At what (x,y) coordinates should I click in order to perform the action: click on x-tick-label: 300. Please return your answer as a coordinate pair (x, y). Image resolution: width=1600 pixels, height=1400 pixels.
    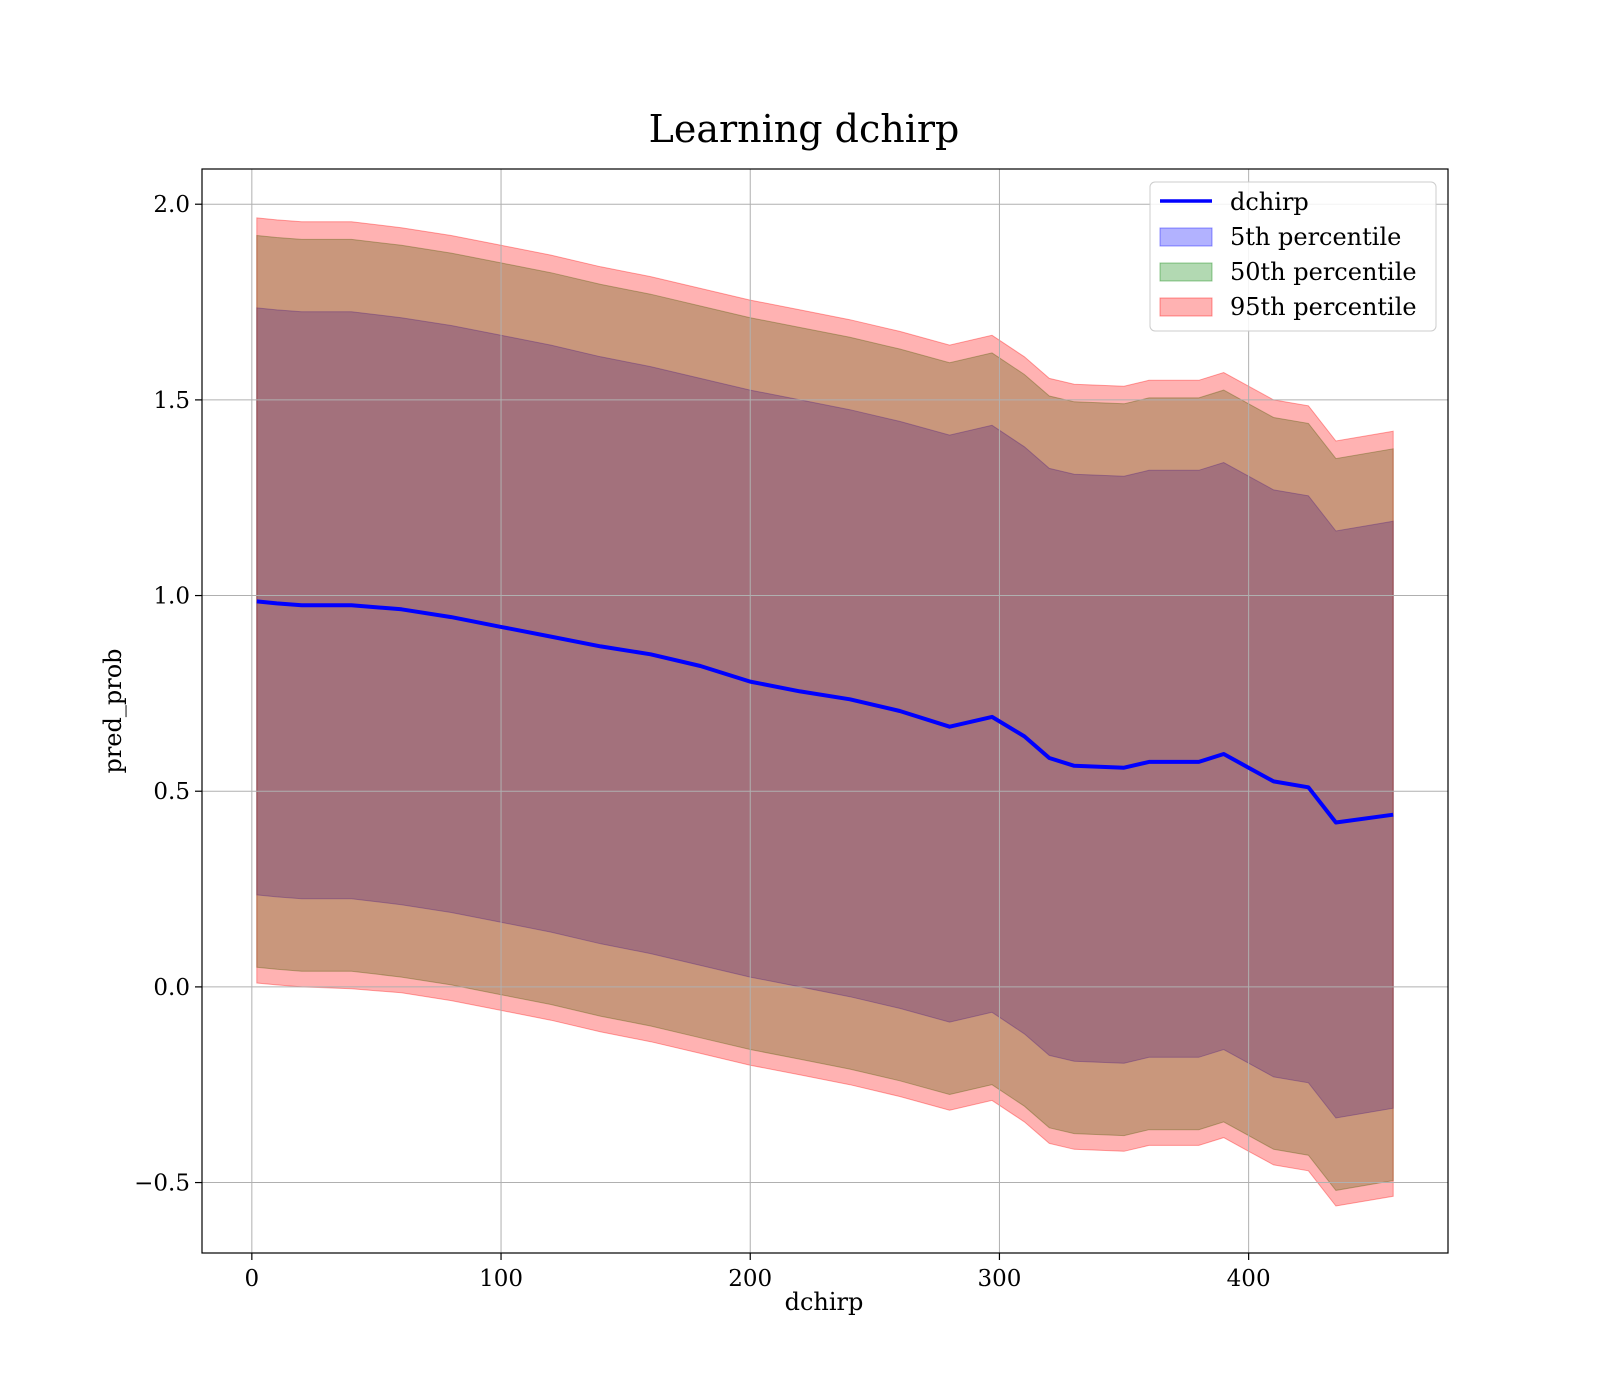
    Looking at the image, I should click on (999, 1279).